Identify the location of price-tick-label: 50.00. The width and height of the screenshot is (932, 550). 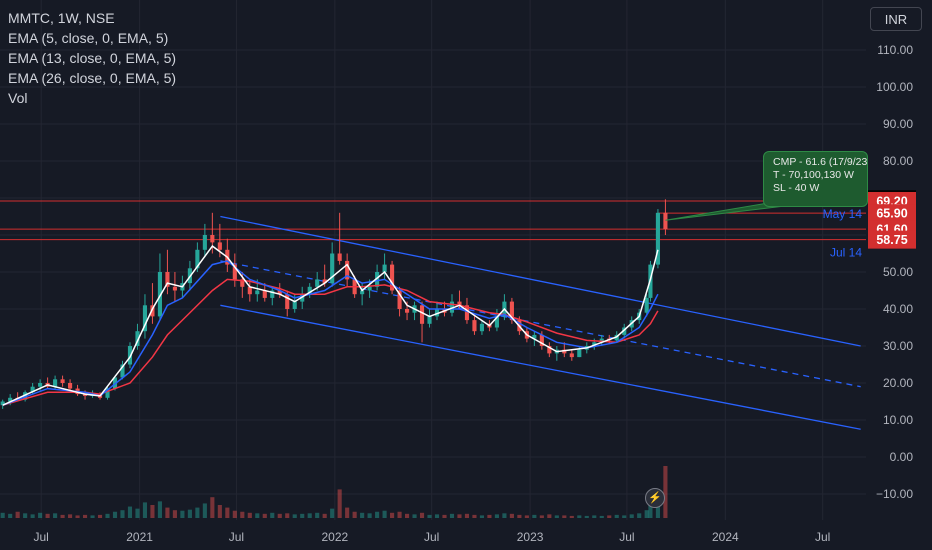
(898, 272).